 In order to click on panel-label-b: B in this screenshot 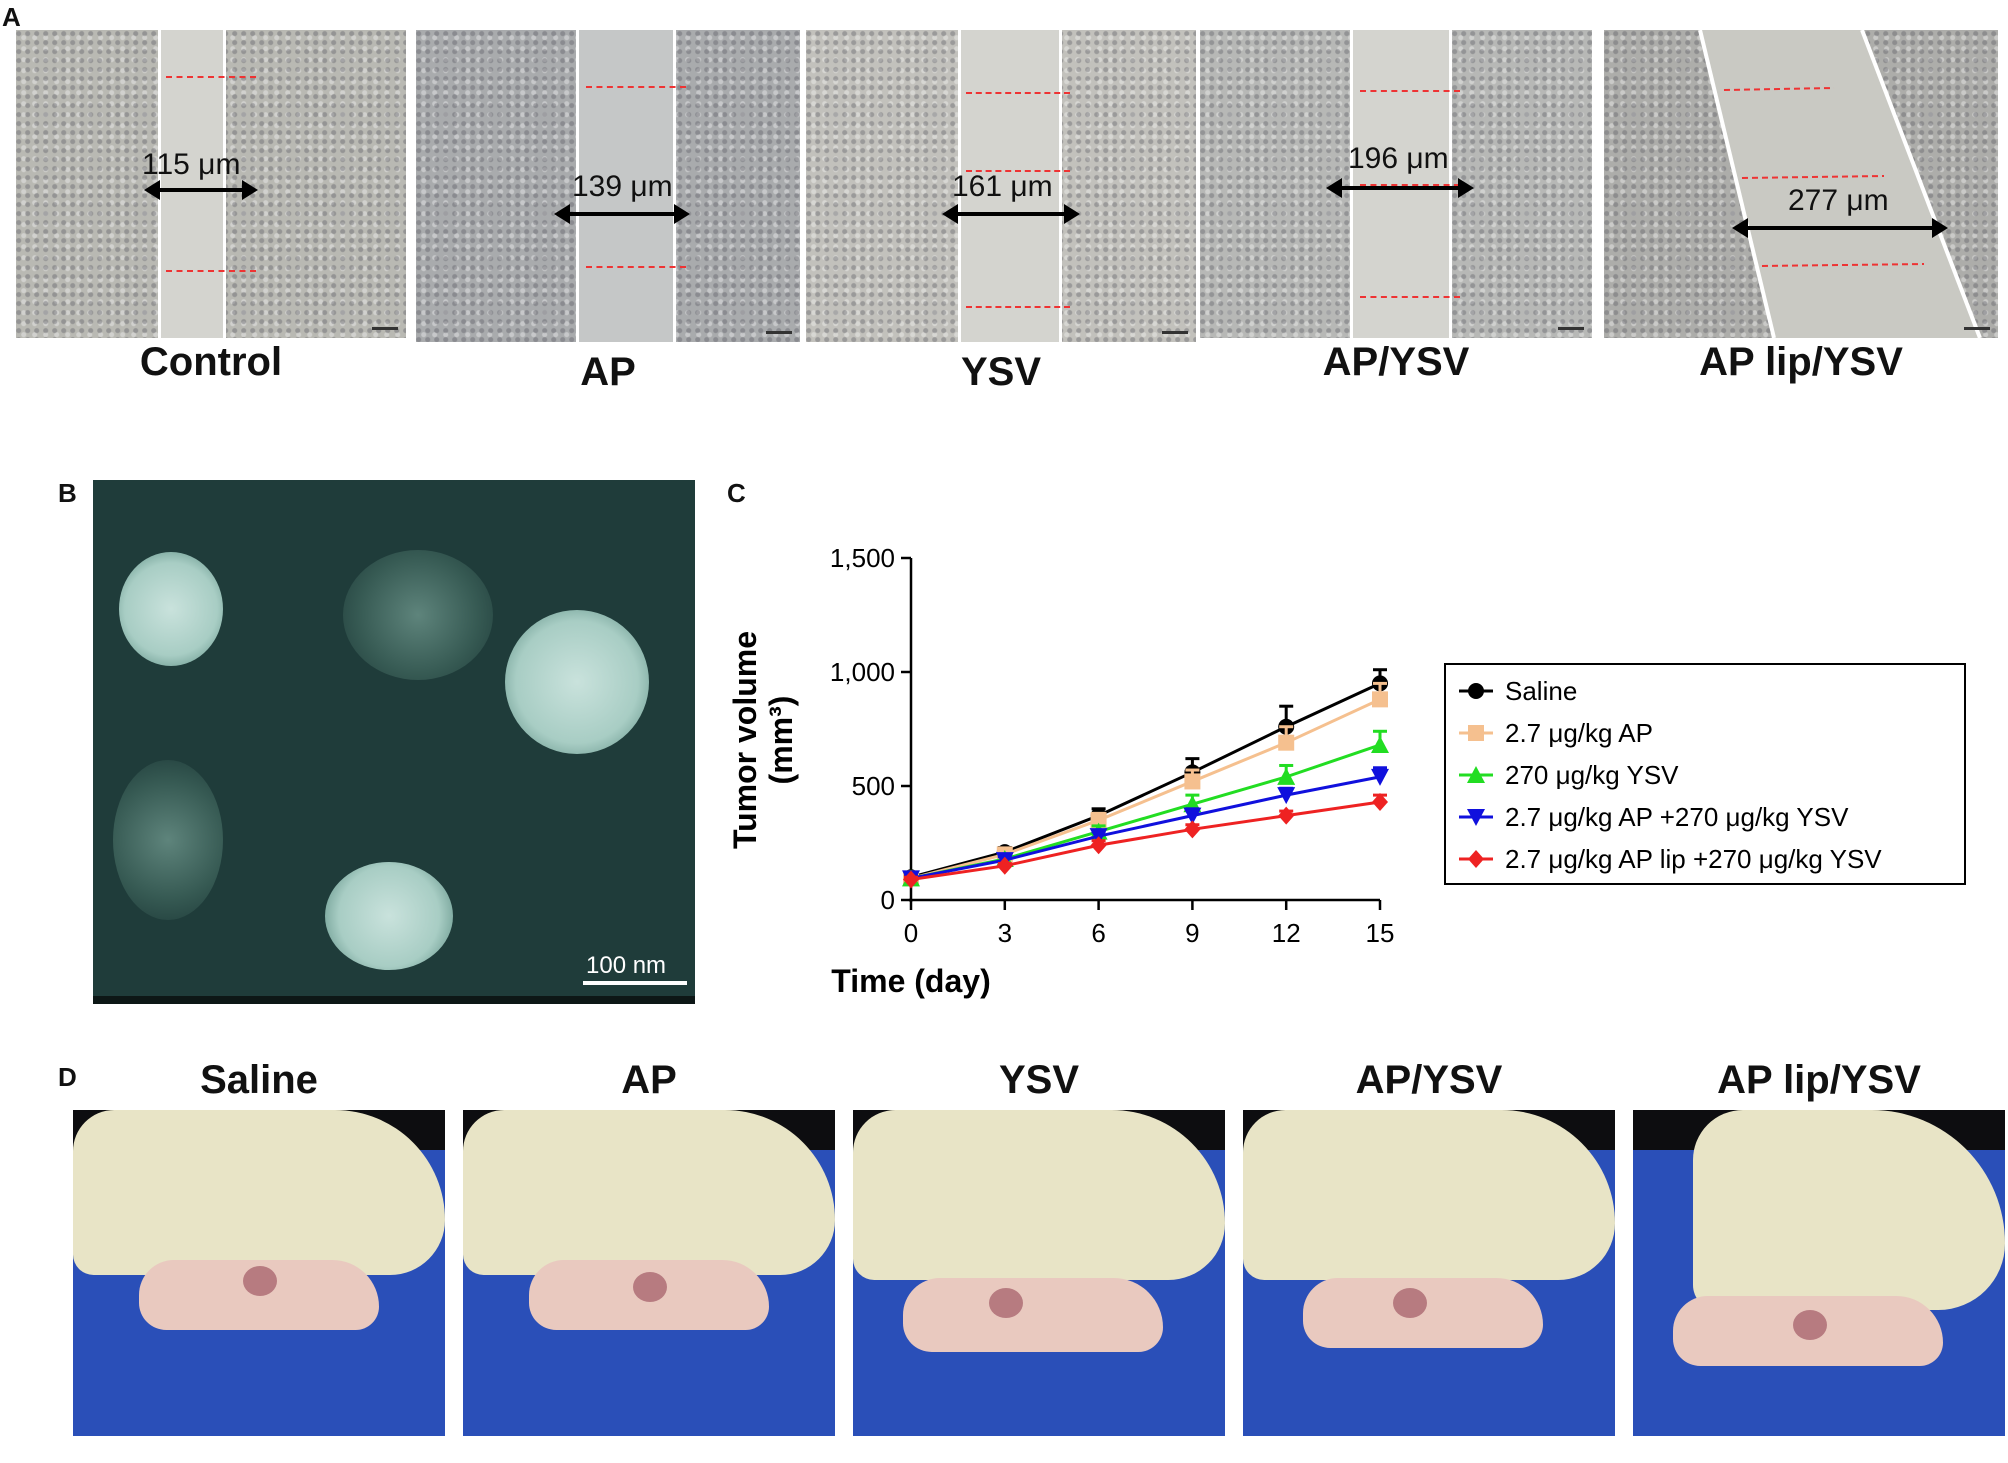, I will do `click(67, 493)`.